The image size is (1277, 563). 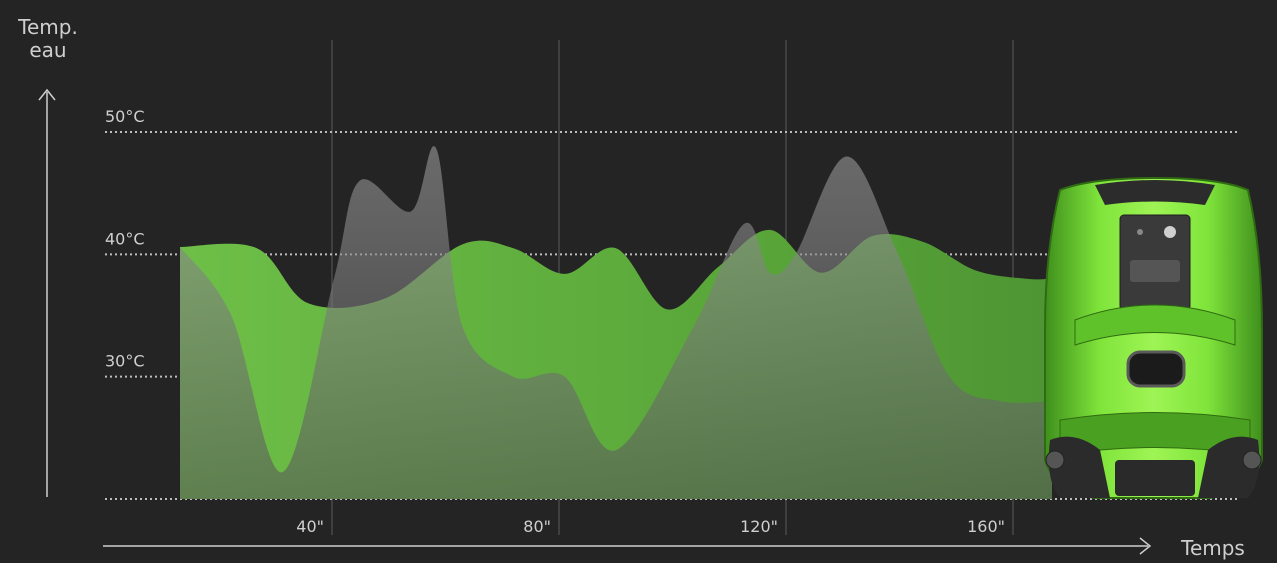 What do you see at coordinates (47, 94) in the screenshot?
I see `y-axis-arrow-icon` at bounding box center [47, 94].